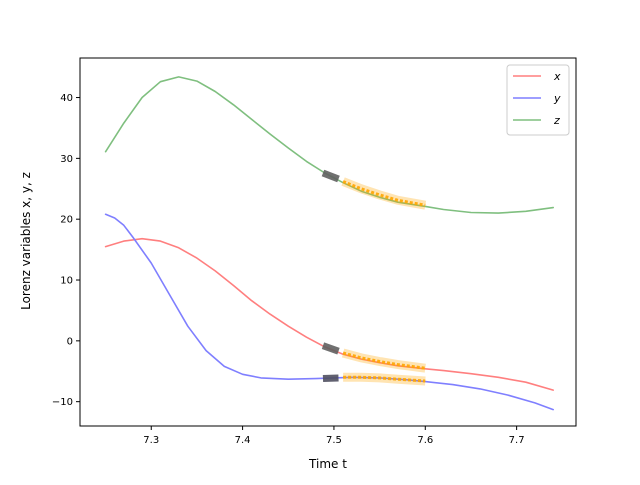  I want to click on legend: xyz, so click(538, 100).